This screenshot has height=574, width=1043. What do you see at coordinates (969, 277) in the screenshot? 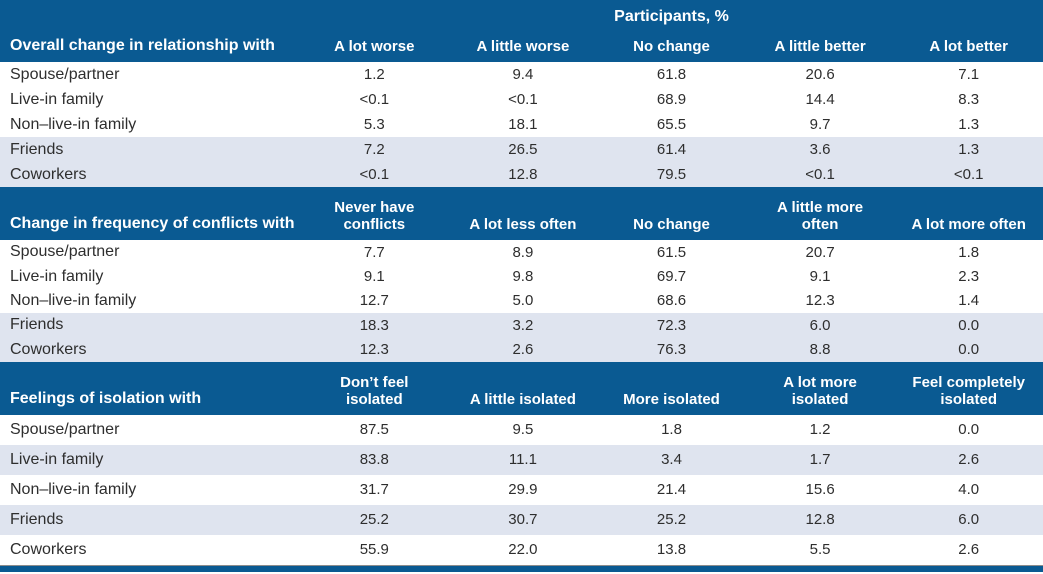
I see `cell-value: 2.3` at bounding box center [969, 277].